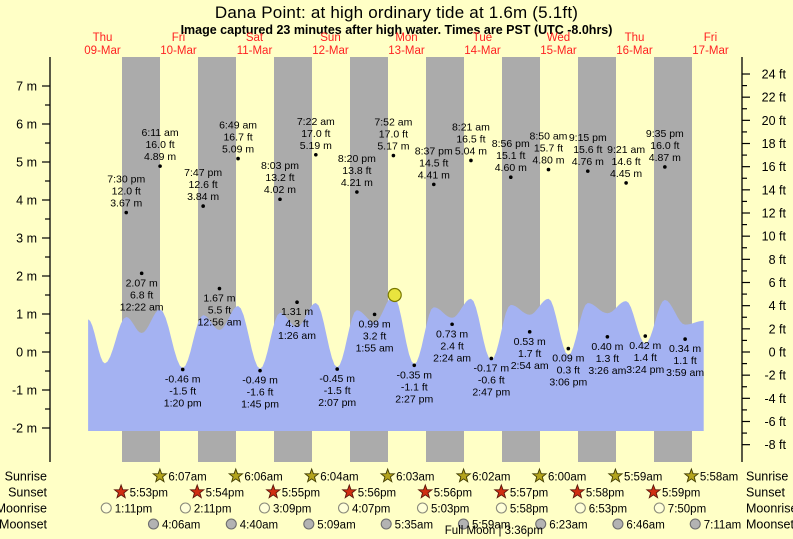 This screenshot has height=539, width=793. I want to click on axis-label-ft: 12 ft, so click(774, 214).